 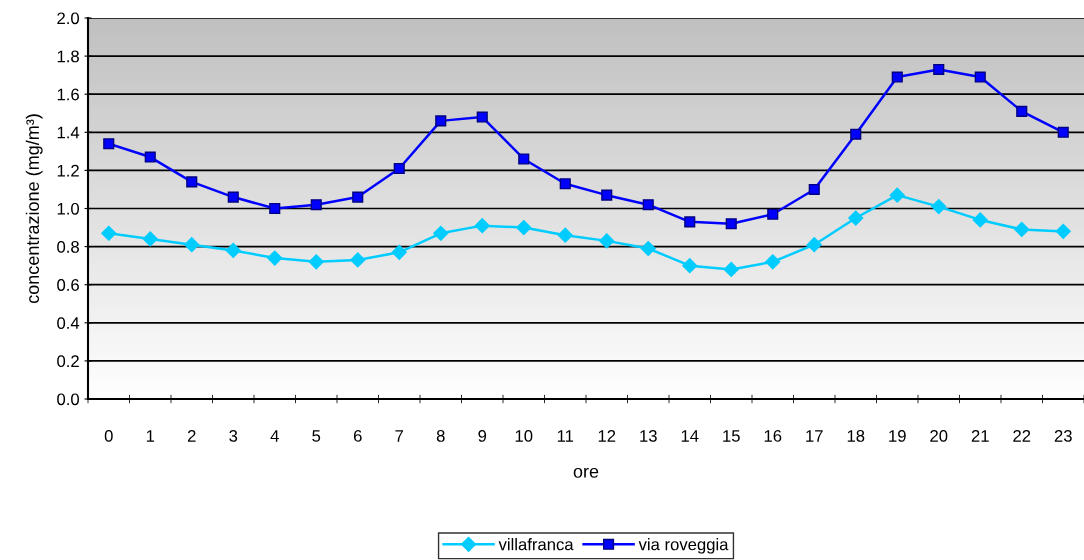 What do you see at coordinates (440, 436) in the screenshot?
I see `x-tick-label: 8` at bounding box center [440, 436].